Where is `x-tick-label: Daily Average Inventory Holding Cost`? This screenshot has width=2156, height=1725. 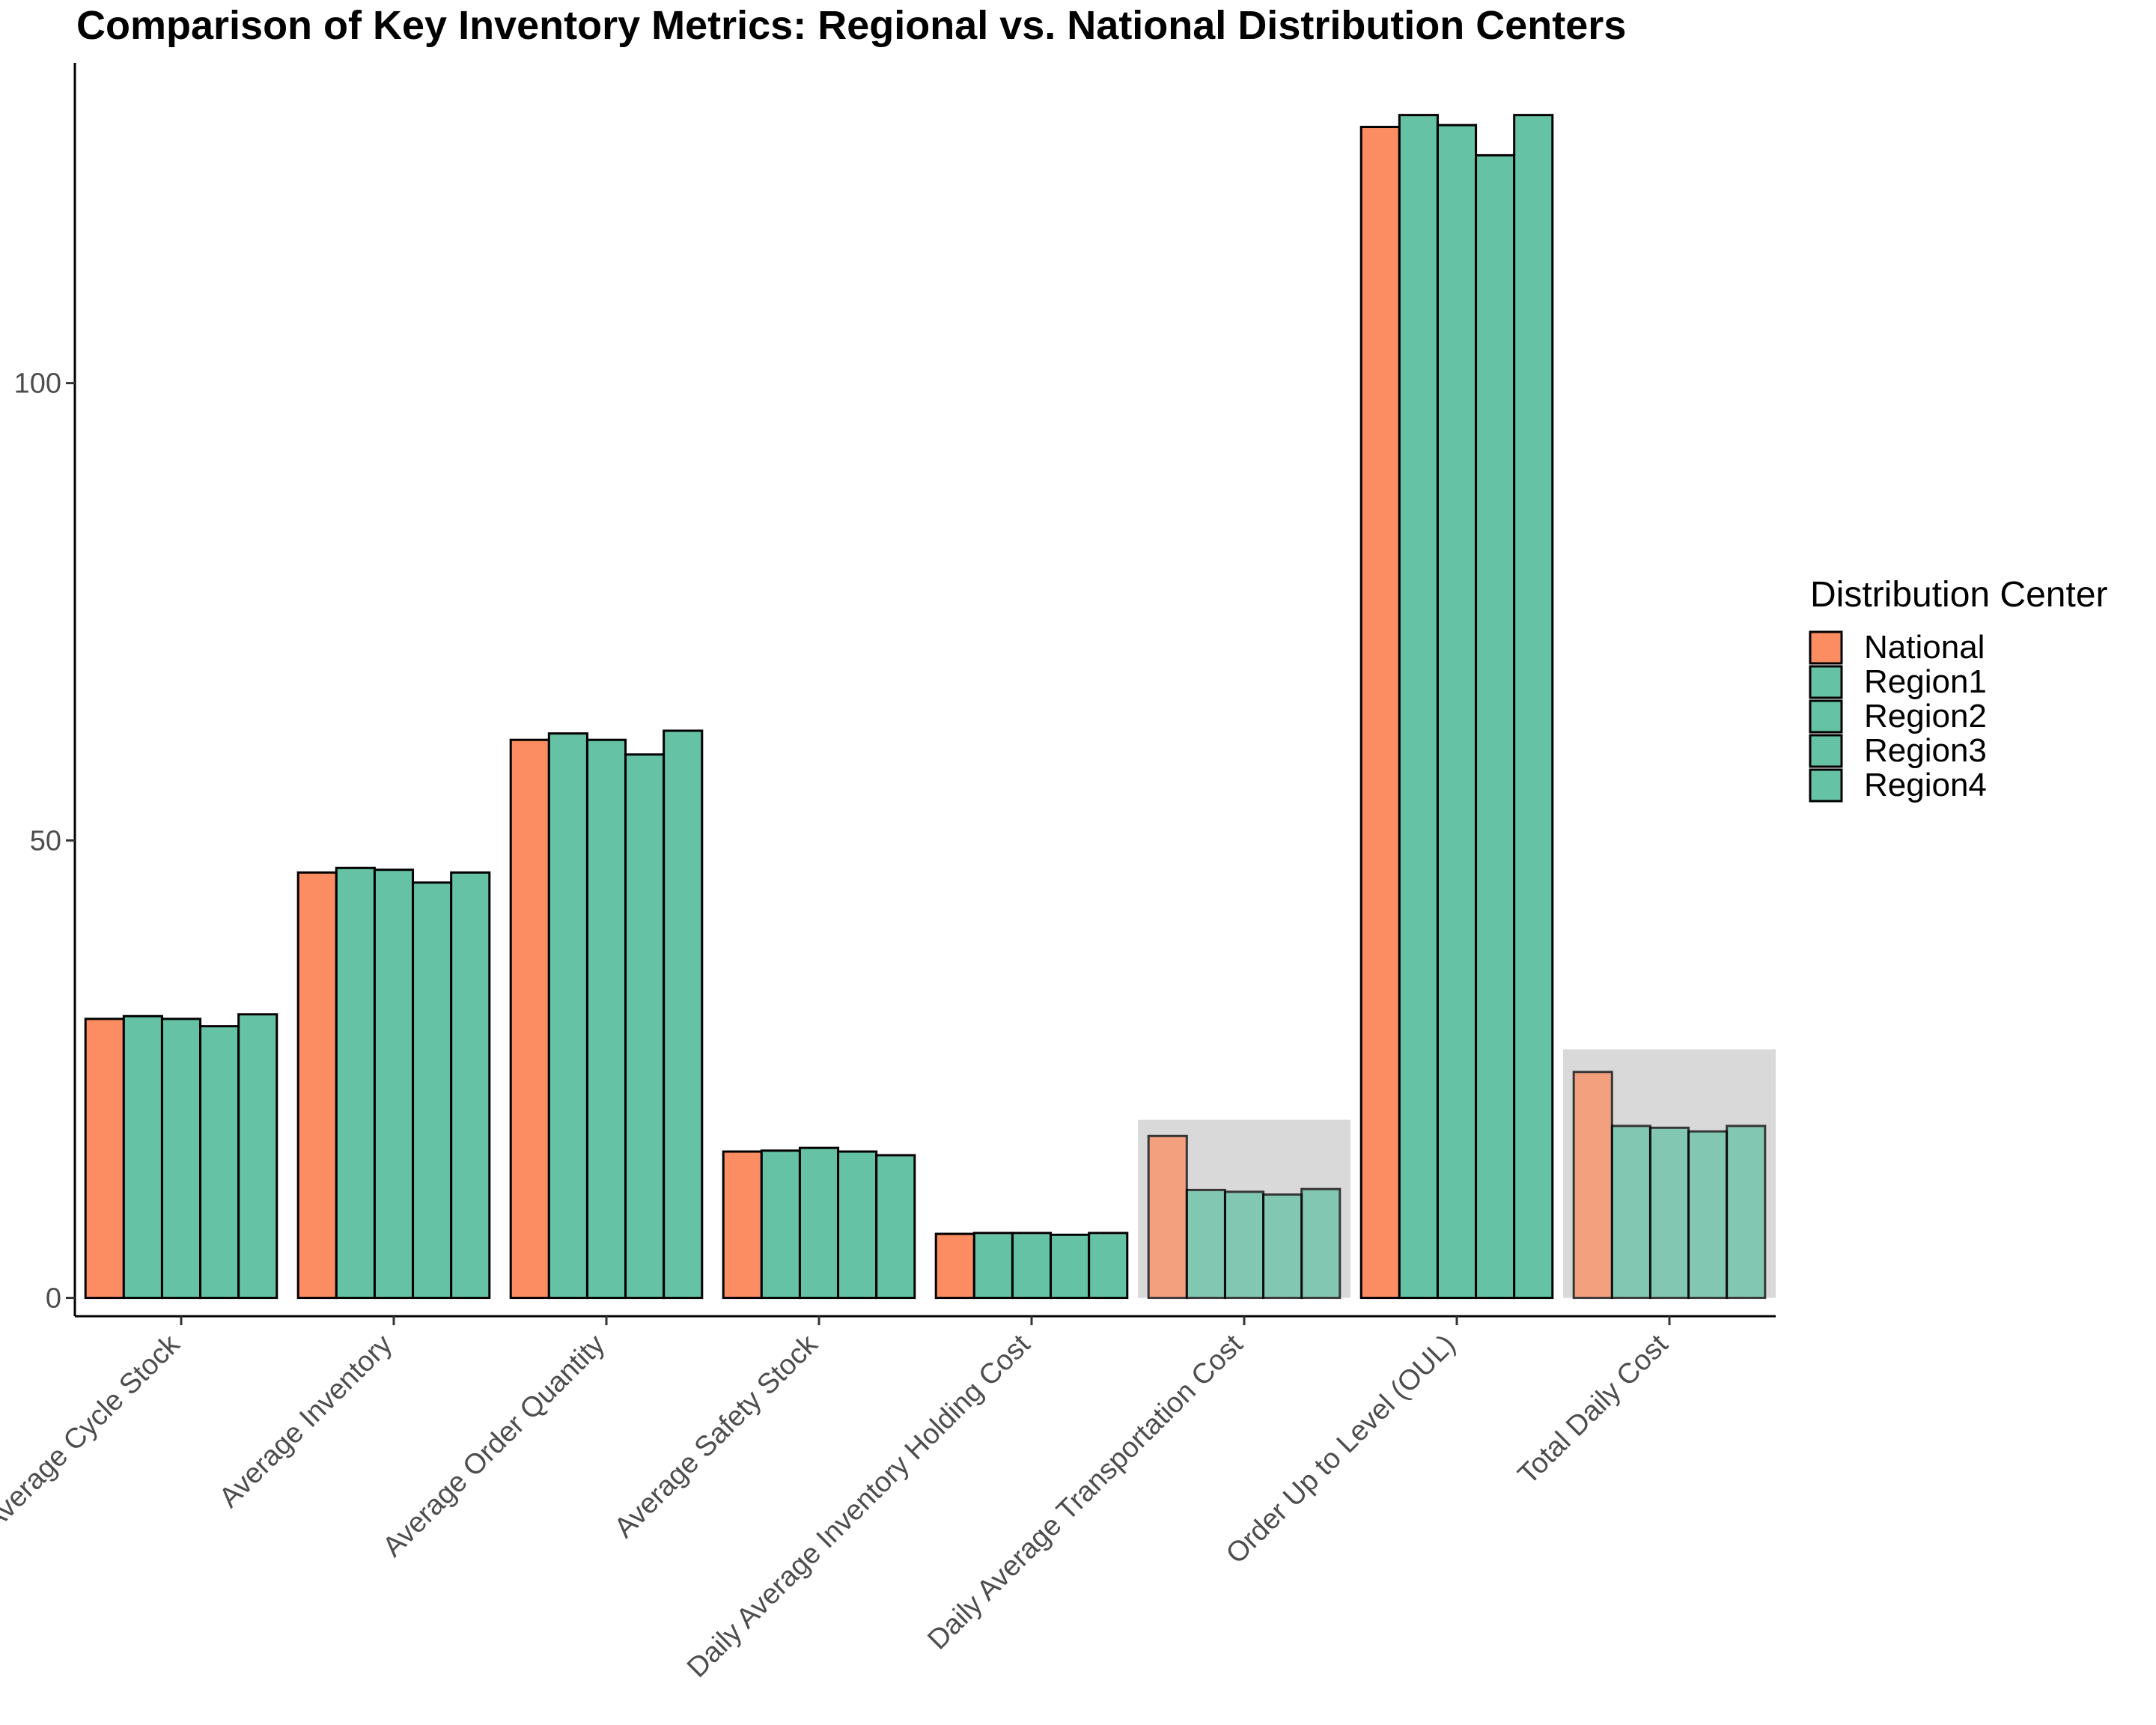 x-tick-label: Daily Average Inventory Holding Cost is located at coordinates (859, 1506).